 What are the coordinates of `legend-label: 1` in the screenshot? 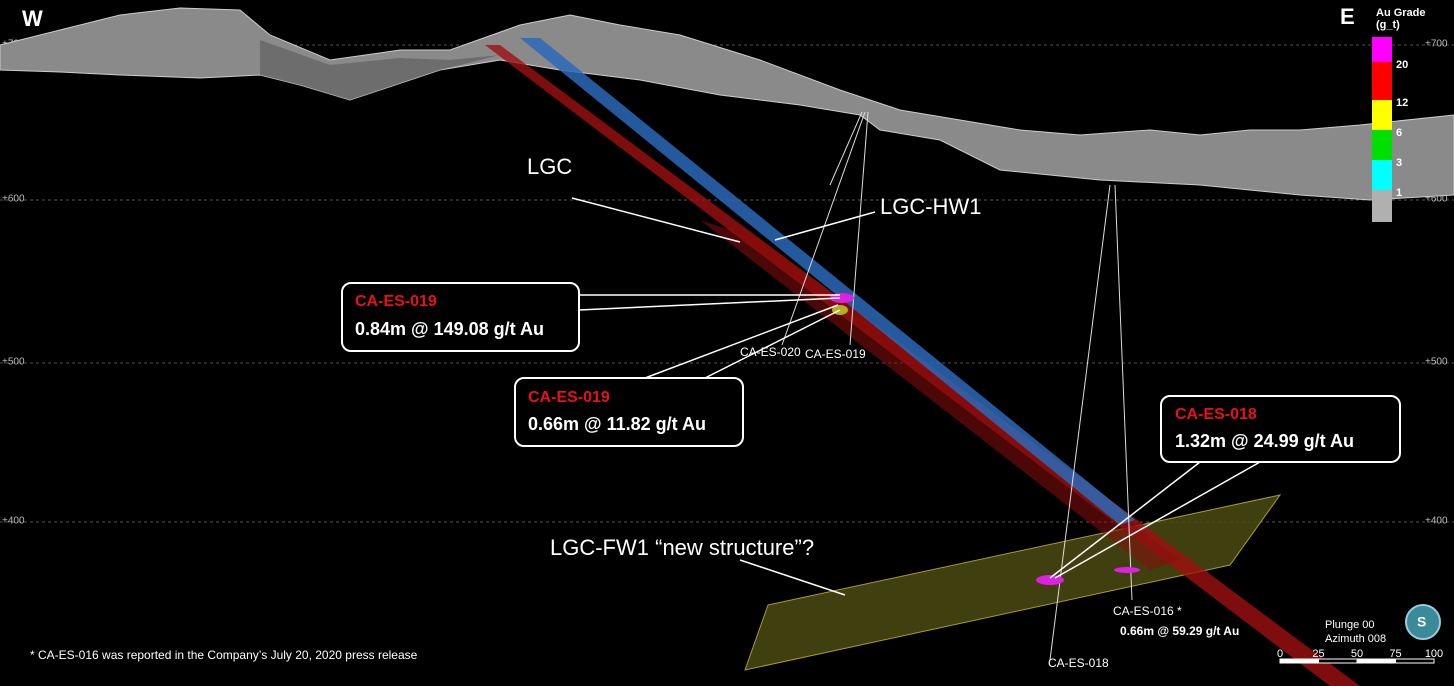 It's located at (1399, 193).